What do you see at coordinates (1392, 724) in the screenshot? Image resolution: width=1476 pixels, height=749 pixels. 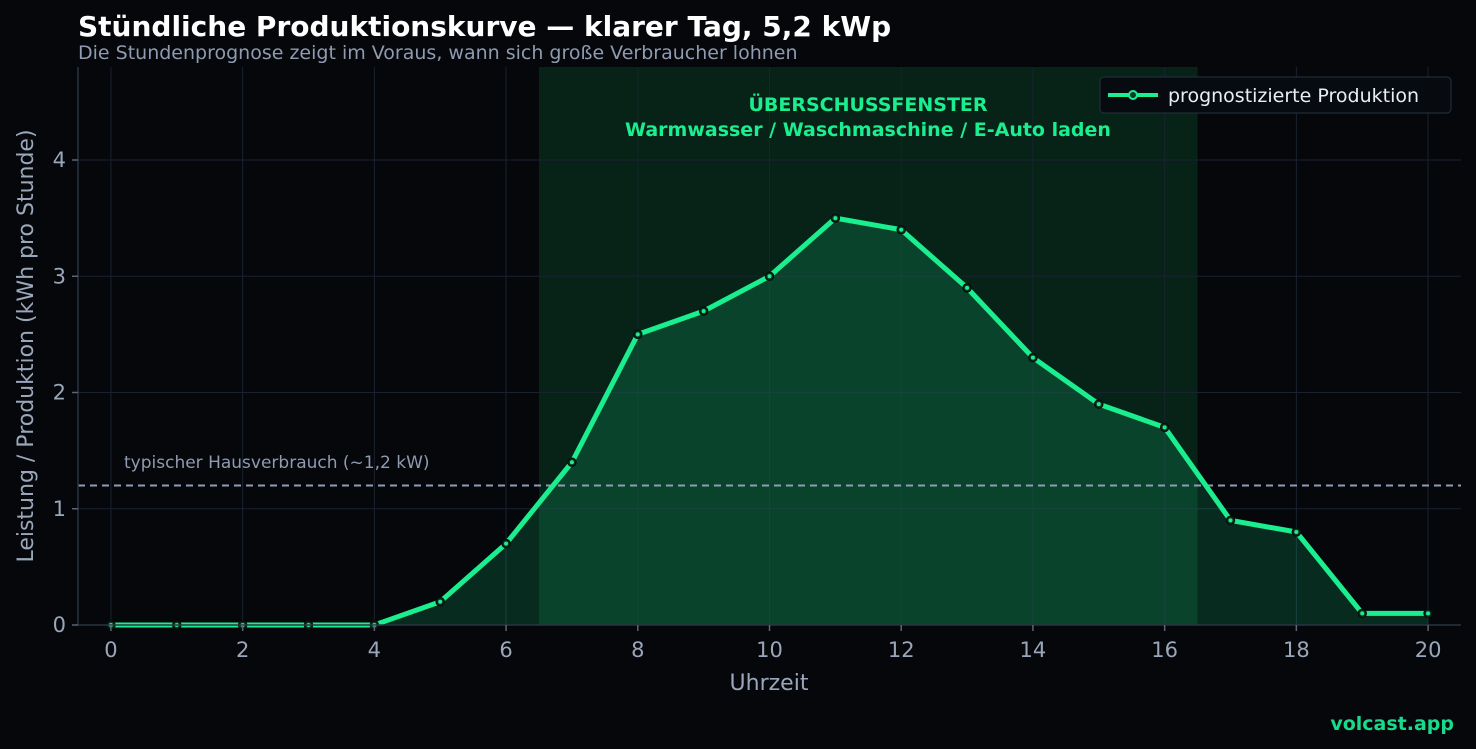 I see `brand-watermark: volcast.app` at bounding box center [1392, 724].